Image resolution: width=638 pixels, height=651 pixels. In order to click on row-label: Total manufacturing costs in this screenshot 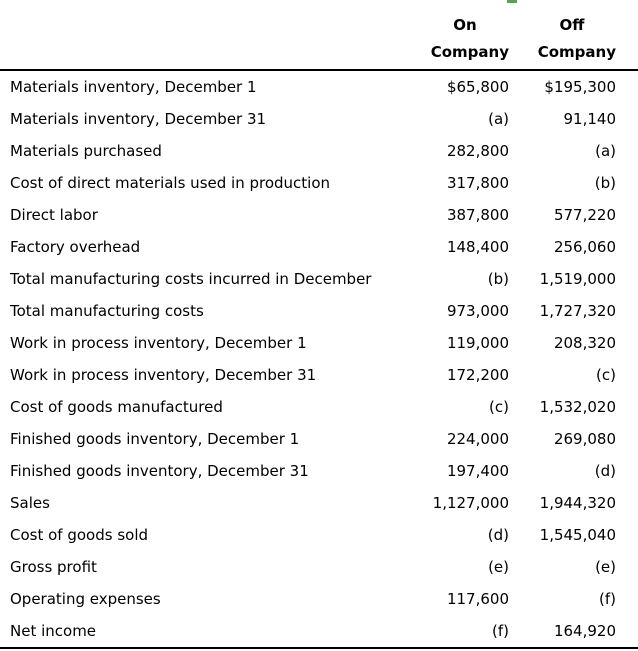, I will do `click(107, 311)`.